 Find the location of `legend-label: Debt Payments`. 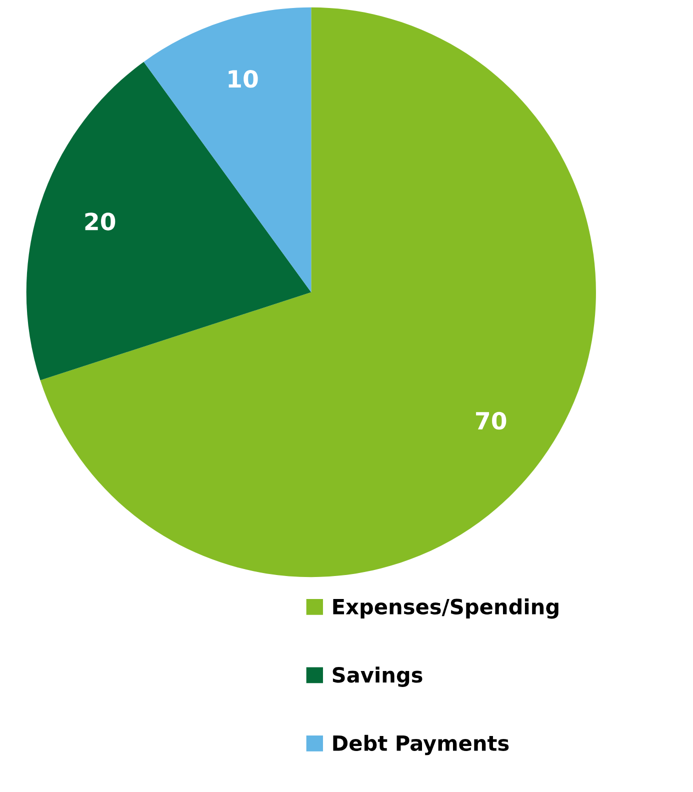

legend-label: Debt Payments is located at coordinates (421, 745).